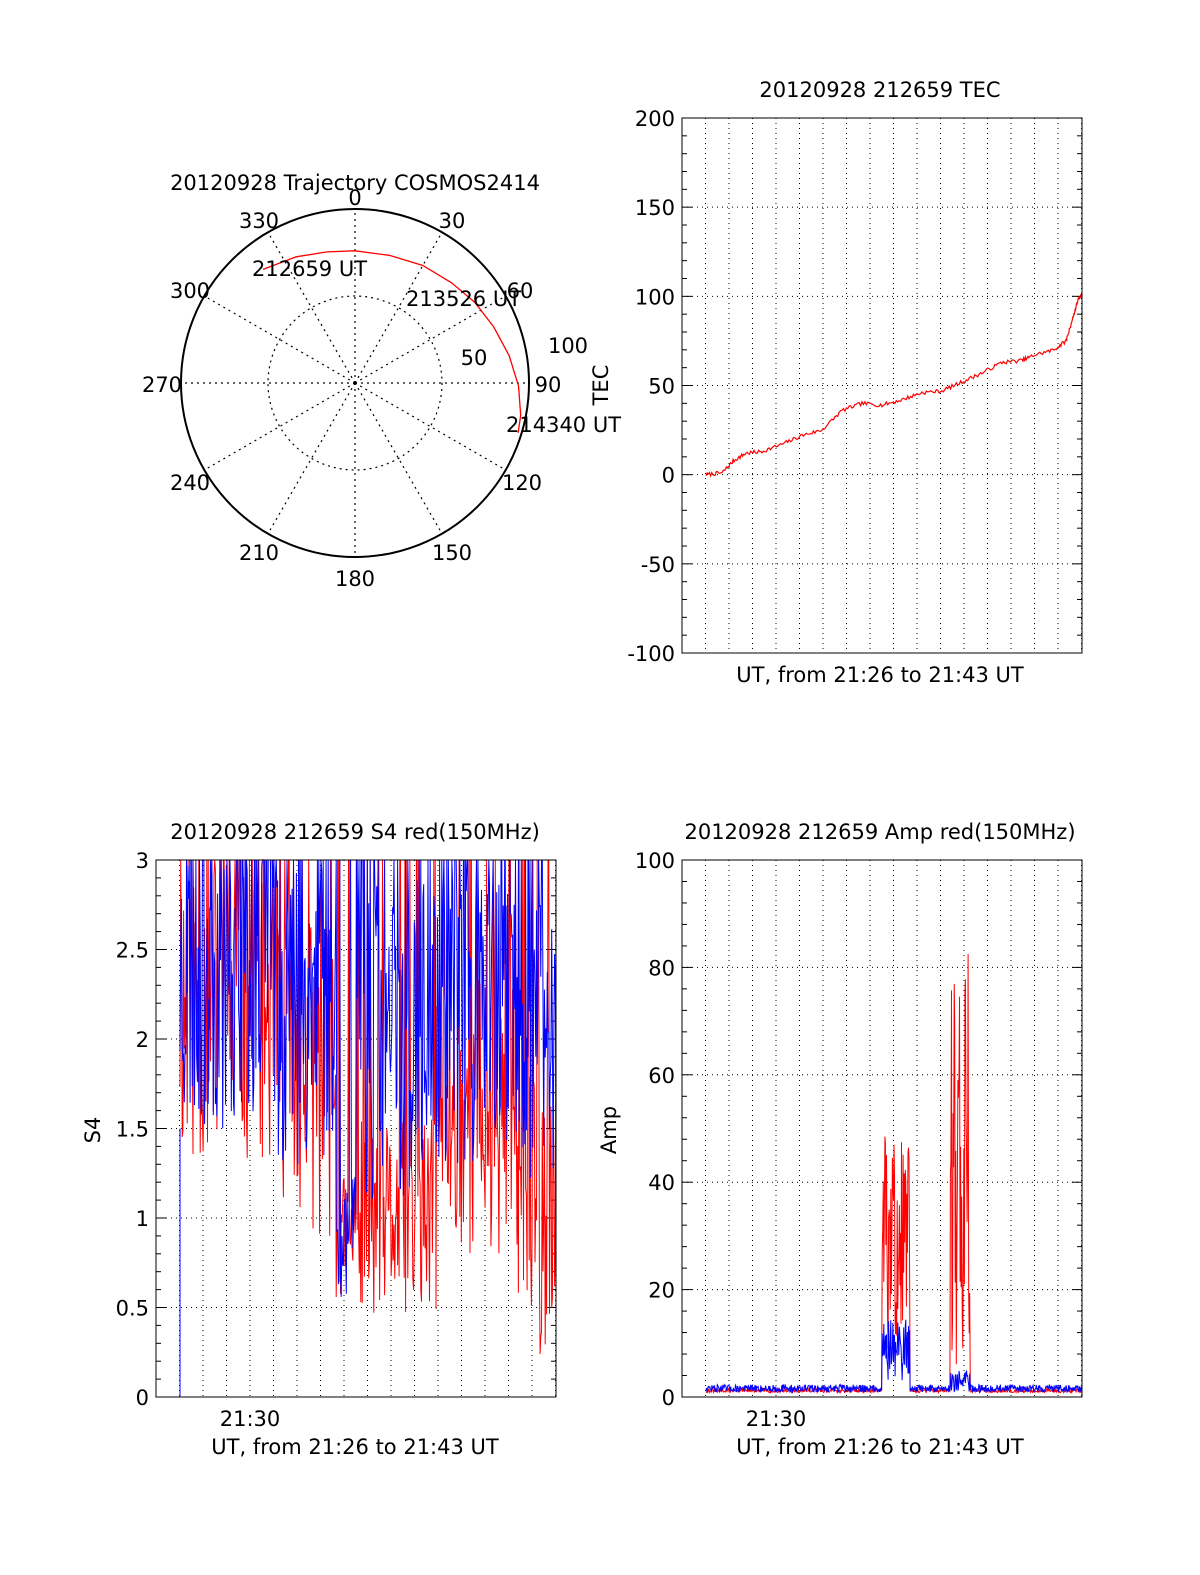 The height and width of the screenshot is (1575, 1200). I want to click on polar-angle-label: 120, so click(522, 483).